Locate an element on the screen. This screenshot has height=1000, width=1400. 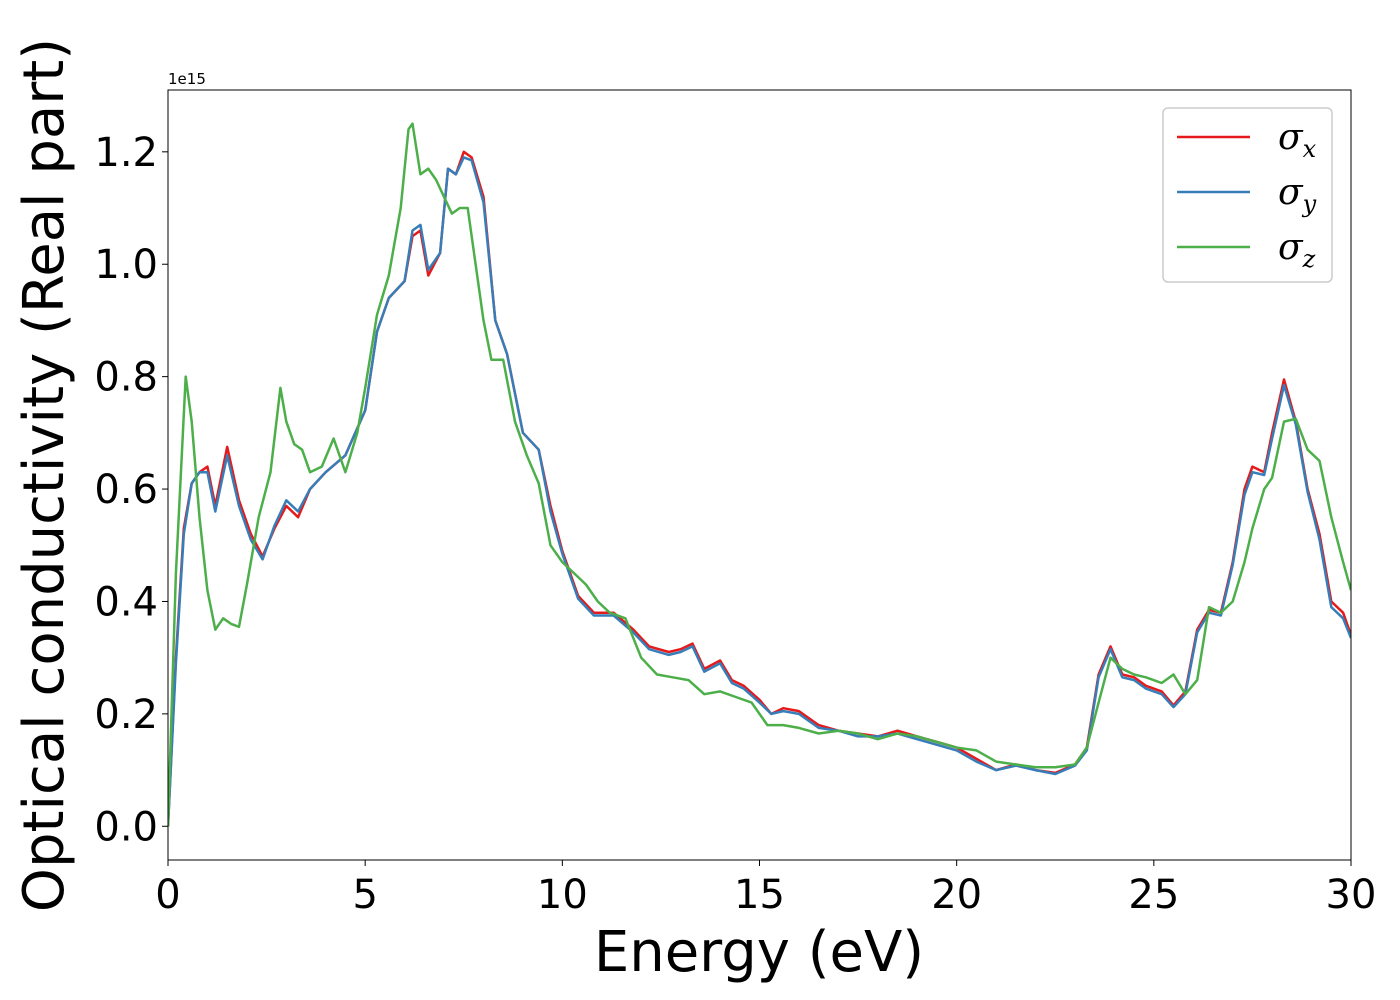
y-tick-label: 1.2 is located at coordinates (126, 153).